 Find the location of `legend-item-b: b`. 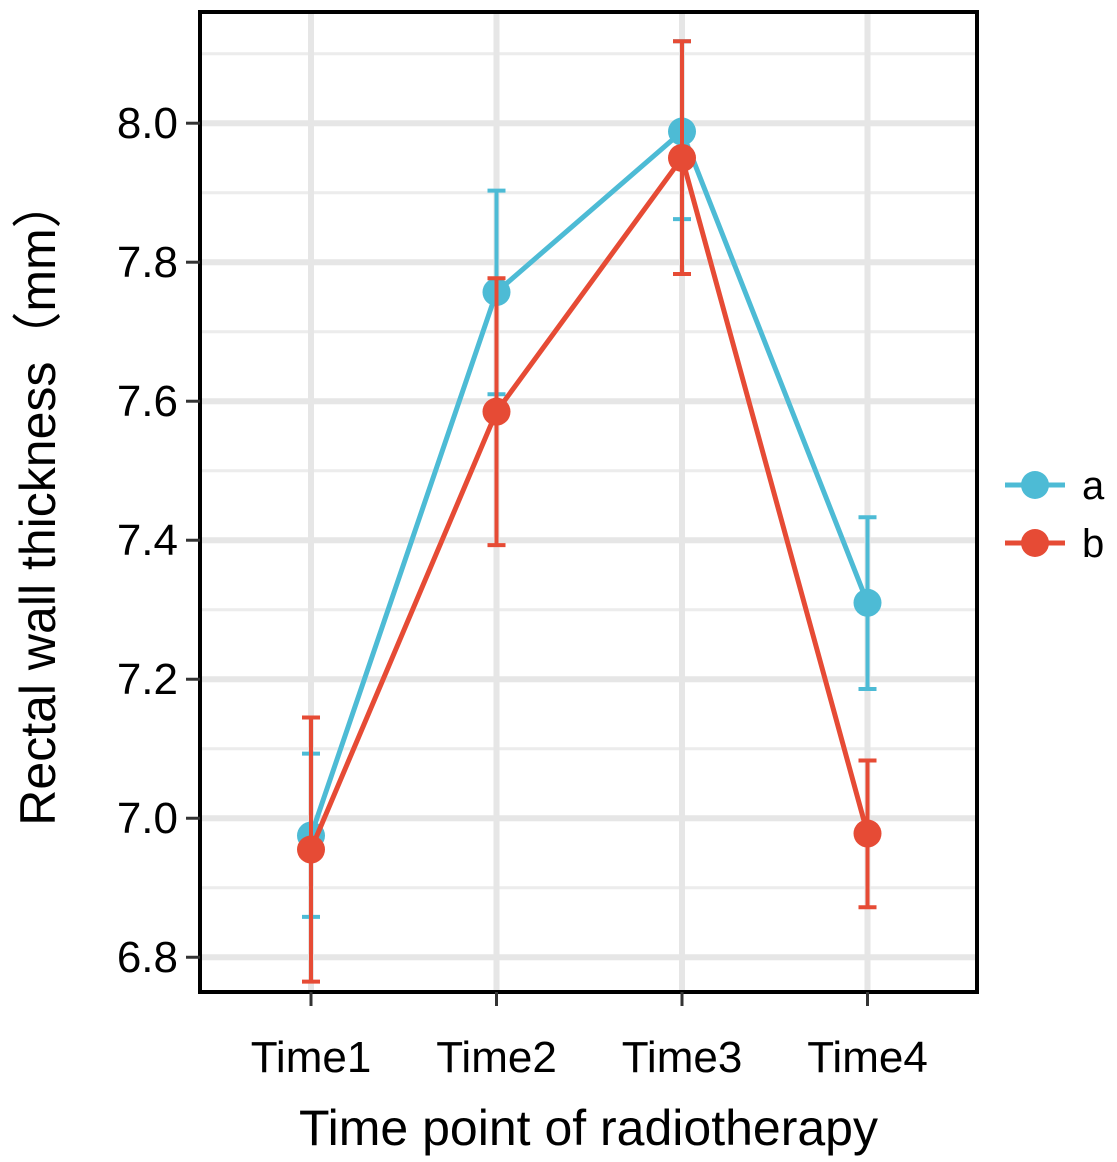

legend-item-b: b is located at coordinates (1054, 544).